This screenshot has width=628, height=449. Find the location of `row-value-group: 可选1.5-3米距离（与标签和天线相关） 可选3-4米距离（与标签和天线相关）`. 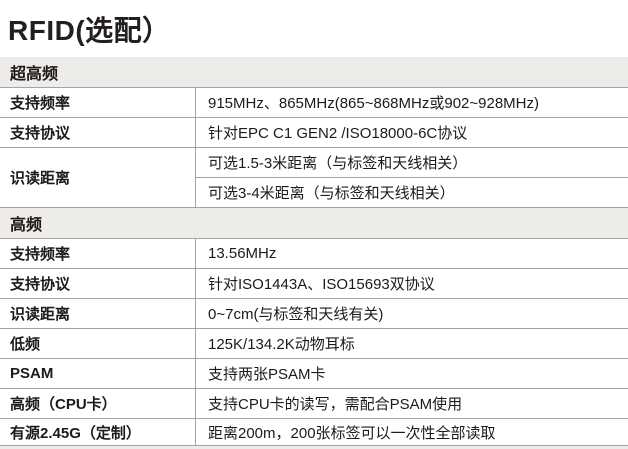

row-value-group: 可选1.5-3米距离（与标签和天线相关） 可选3-4米距离（与标签和天线相关） is located at coordinates (412, 177).